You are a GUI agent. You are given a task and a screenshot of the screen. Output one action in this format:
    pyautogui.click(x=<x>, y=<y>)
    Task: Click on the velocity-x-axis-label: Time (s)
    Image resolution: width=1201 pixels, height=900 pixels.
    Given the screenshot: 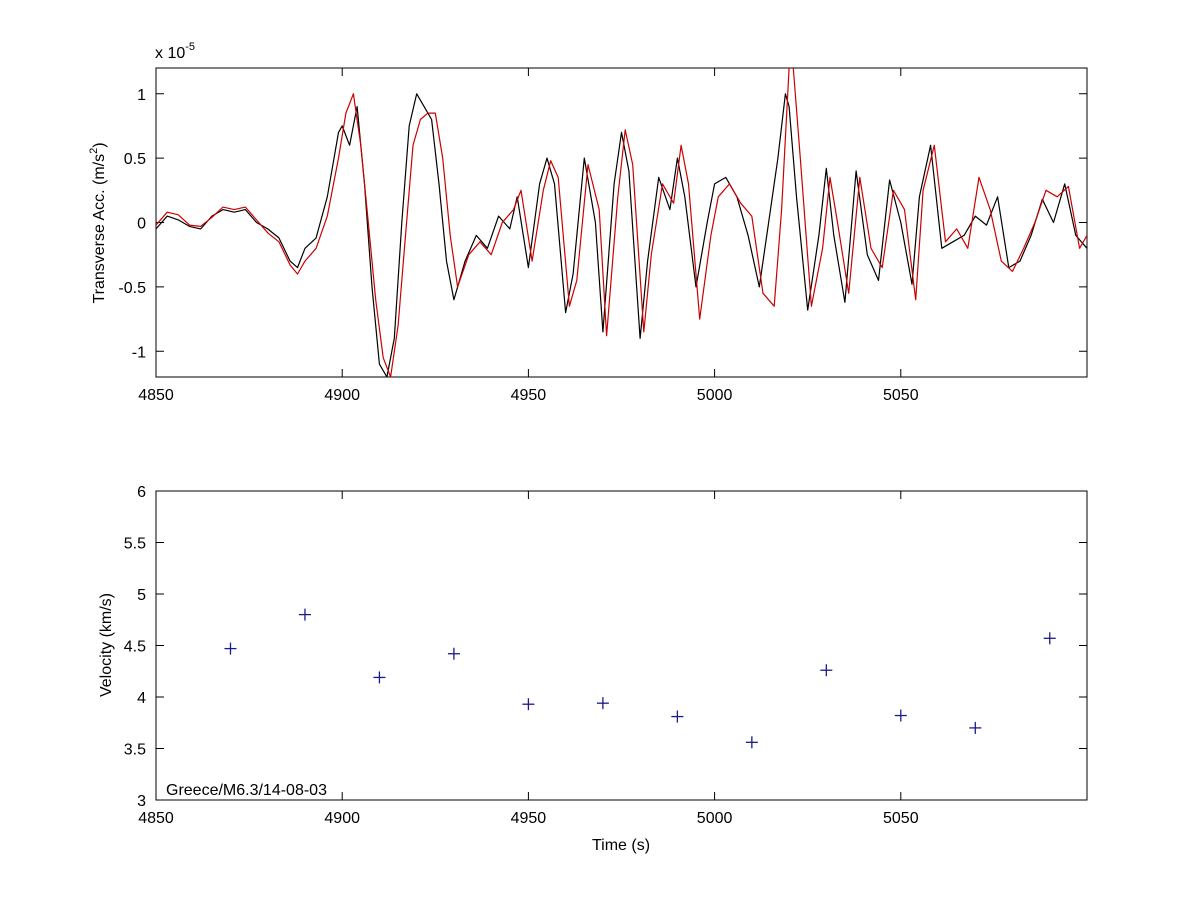 What is the action you would take?
    pyautogui.click(x=621, y=845)
    